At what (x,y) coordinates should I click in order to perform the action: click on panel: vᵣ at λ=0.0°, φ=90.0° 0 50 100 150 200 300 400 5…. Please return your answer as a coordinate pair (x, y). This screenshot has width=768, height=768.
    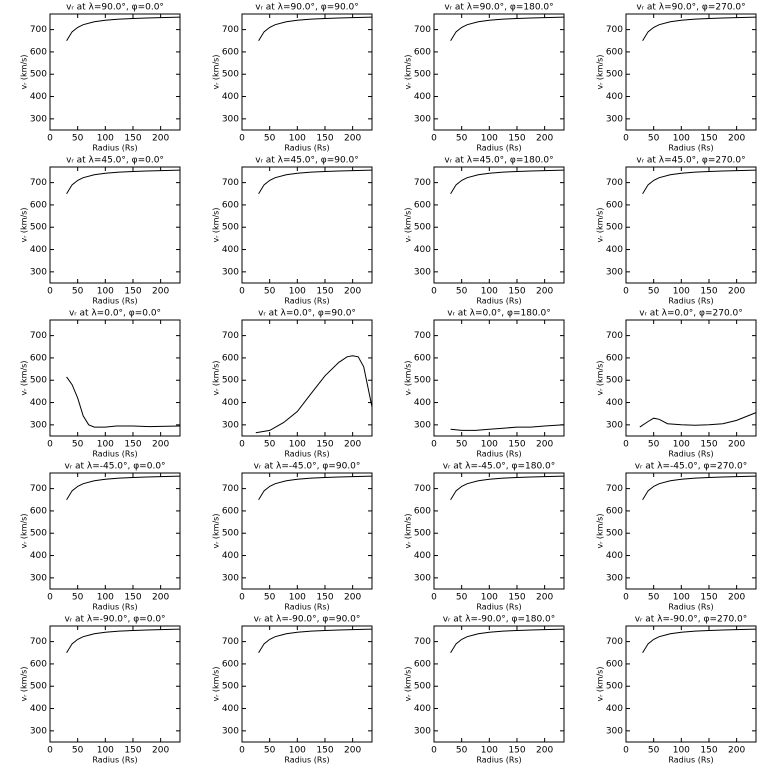
    Looking at the image, I should click on (292, 384).